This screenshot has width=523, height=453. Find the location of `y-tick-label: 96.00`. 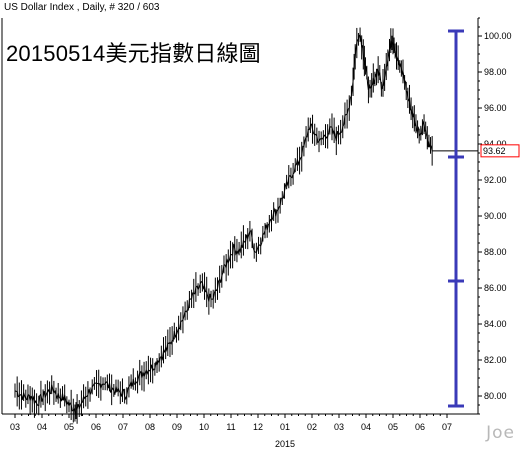

y-tick-label: 96.00 is located at coordinates (495, 108).